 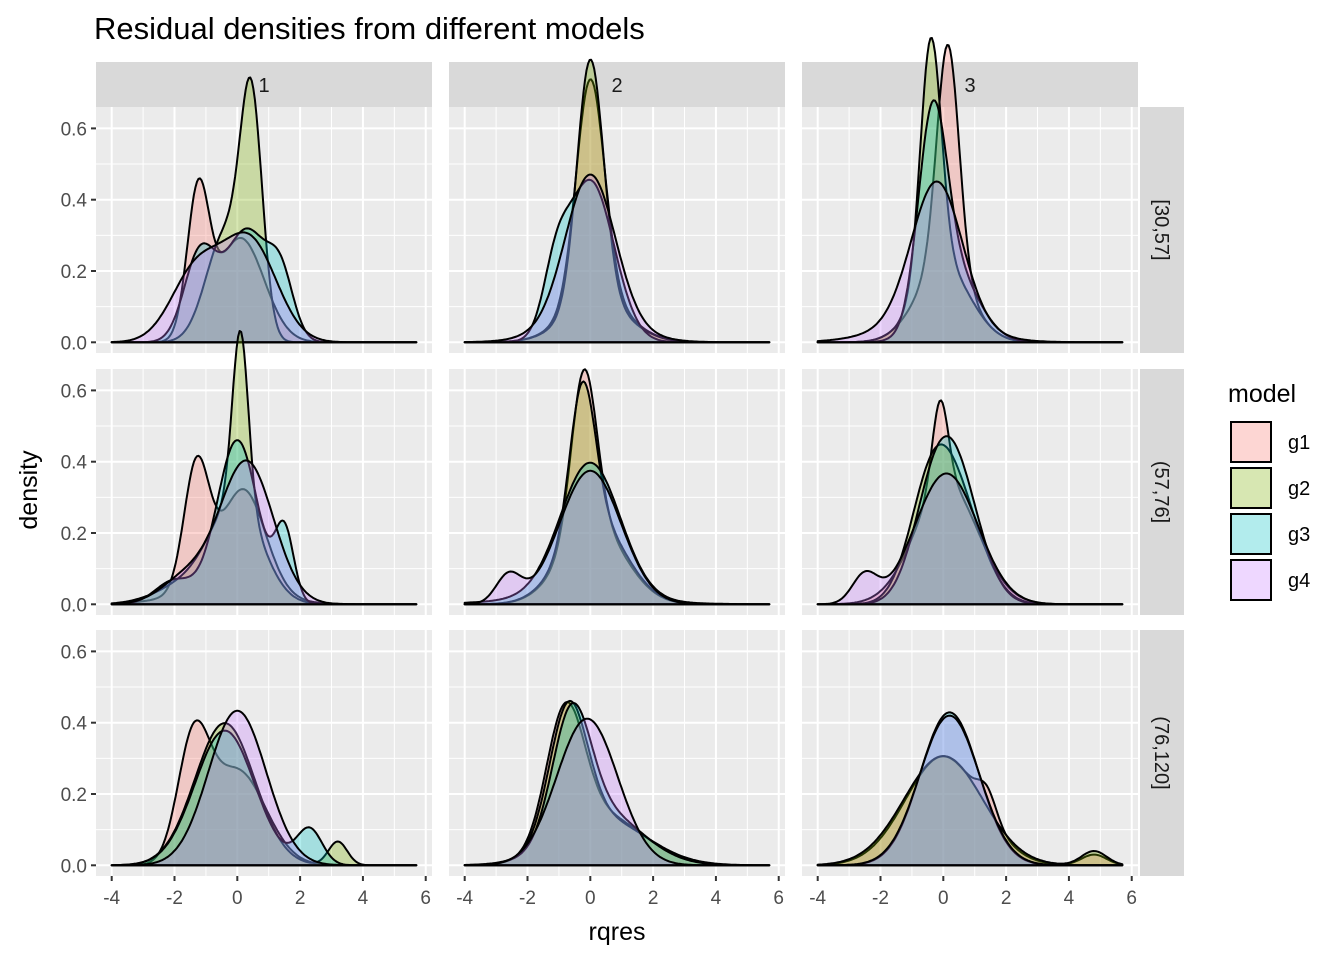 I want to click on chart-title: Residual densities from different models, so click(x=369, y=28).